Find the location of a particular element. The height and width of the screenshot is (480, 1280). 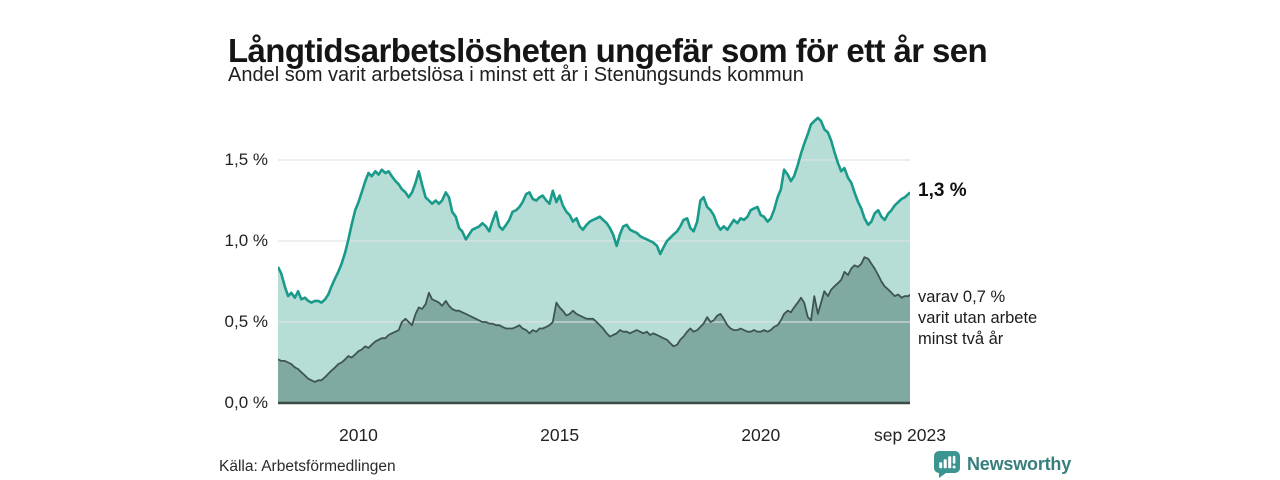

newsworthy-icon is located at coordinates (947, 464).